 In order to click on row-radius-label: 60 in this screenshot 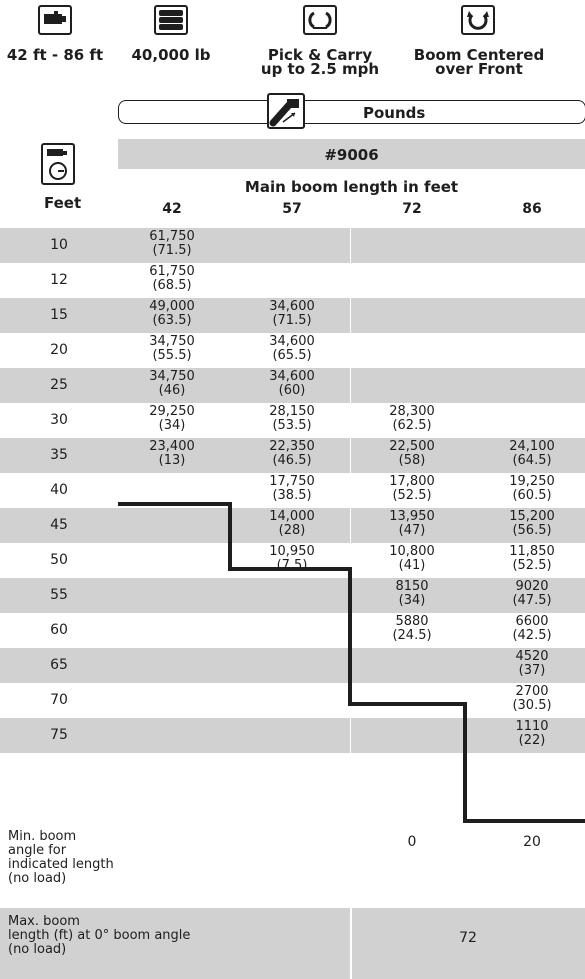, I will do `click(59, 630)`.